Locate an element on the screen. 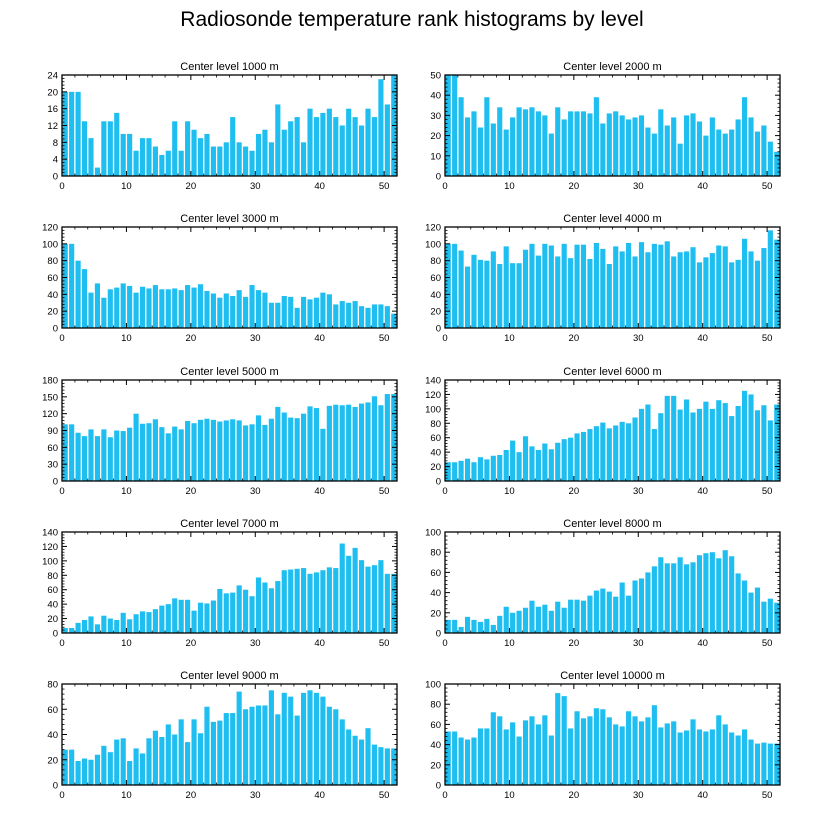  y-tick-label: 60 is located at coordinates (435, 438).